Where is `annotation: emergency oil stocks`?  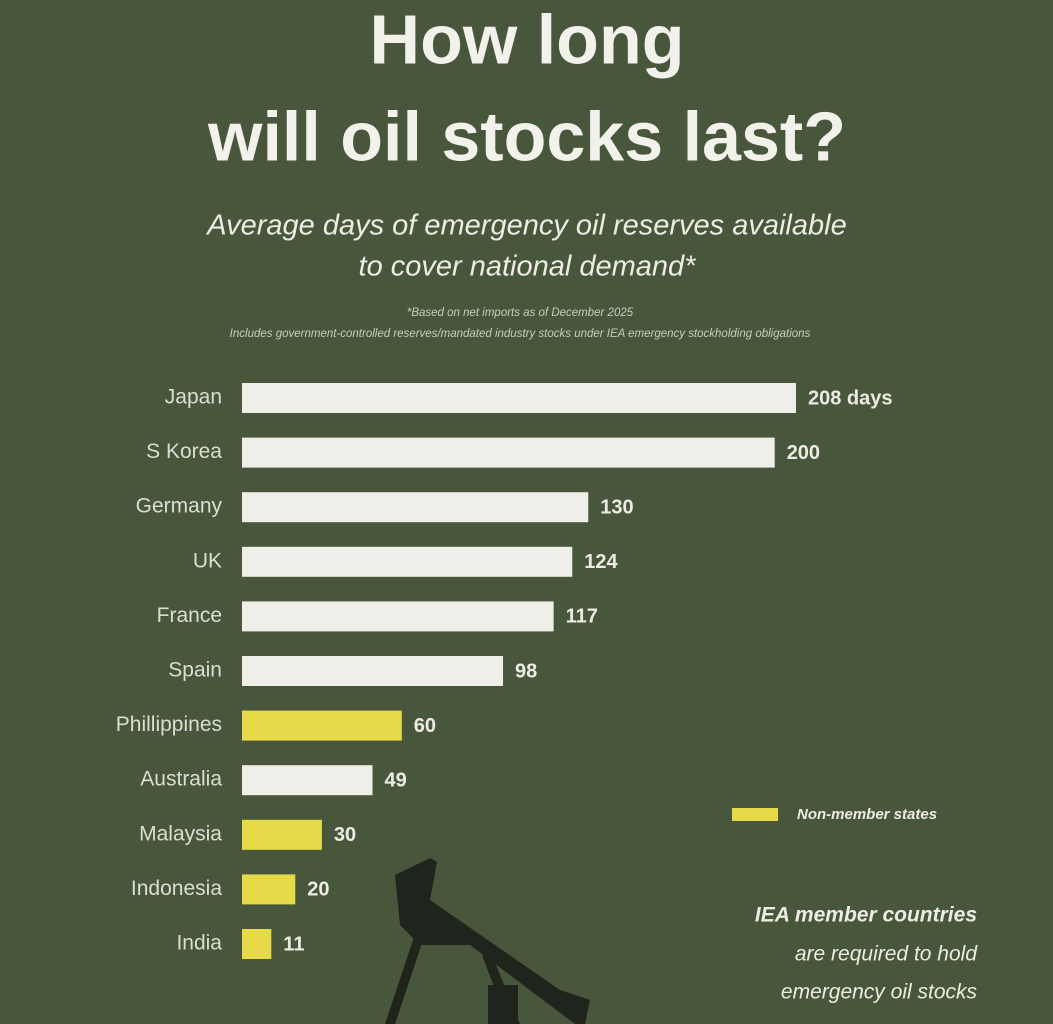
annotation: emergency oil stocks is located at coordinates (879, 992).